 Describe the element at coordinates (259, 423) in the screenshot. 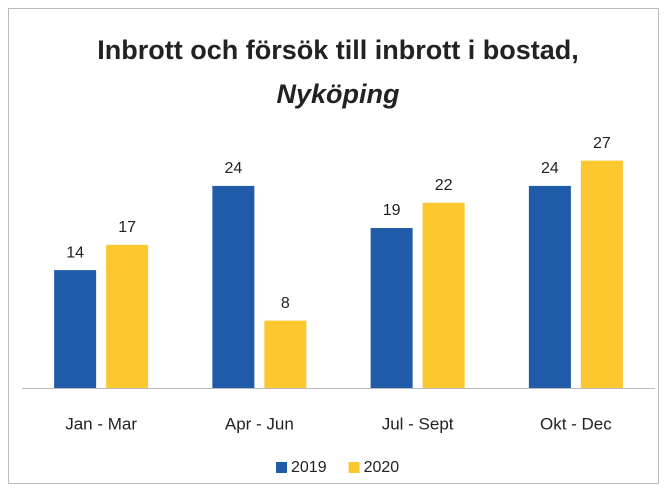

I see `x-tick-label: Apr - Jun` at that location.